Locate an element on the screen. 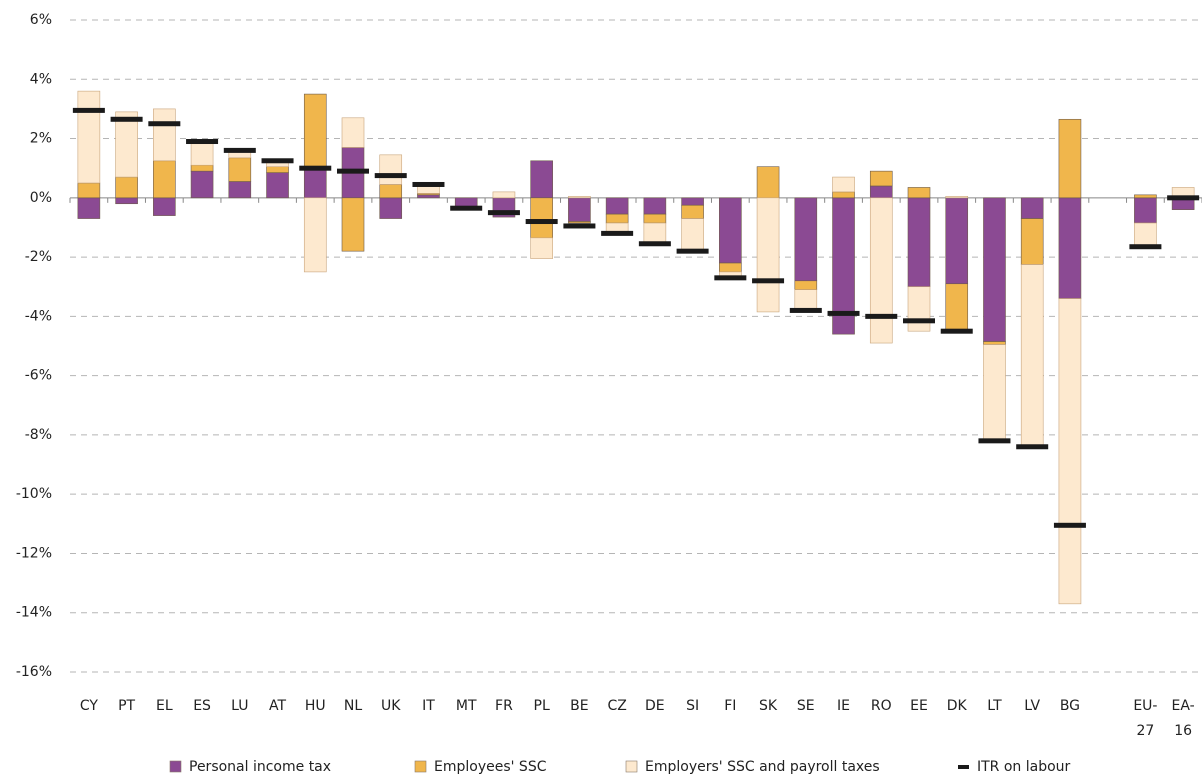 This screenshot has height=778, width=1202. x-tick-label: CZ is located at coordinates (616, 706).